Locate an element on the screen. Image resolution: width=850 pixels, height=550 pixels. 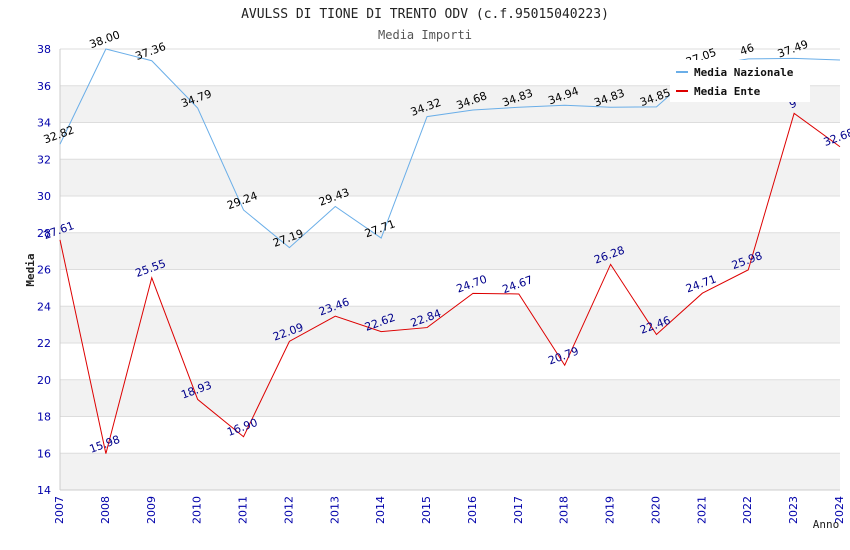
y-tick-label: 22 is located at coordinates (44, 343).